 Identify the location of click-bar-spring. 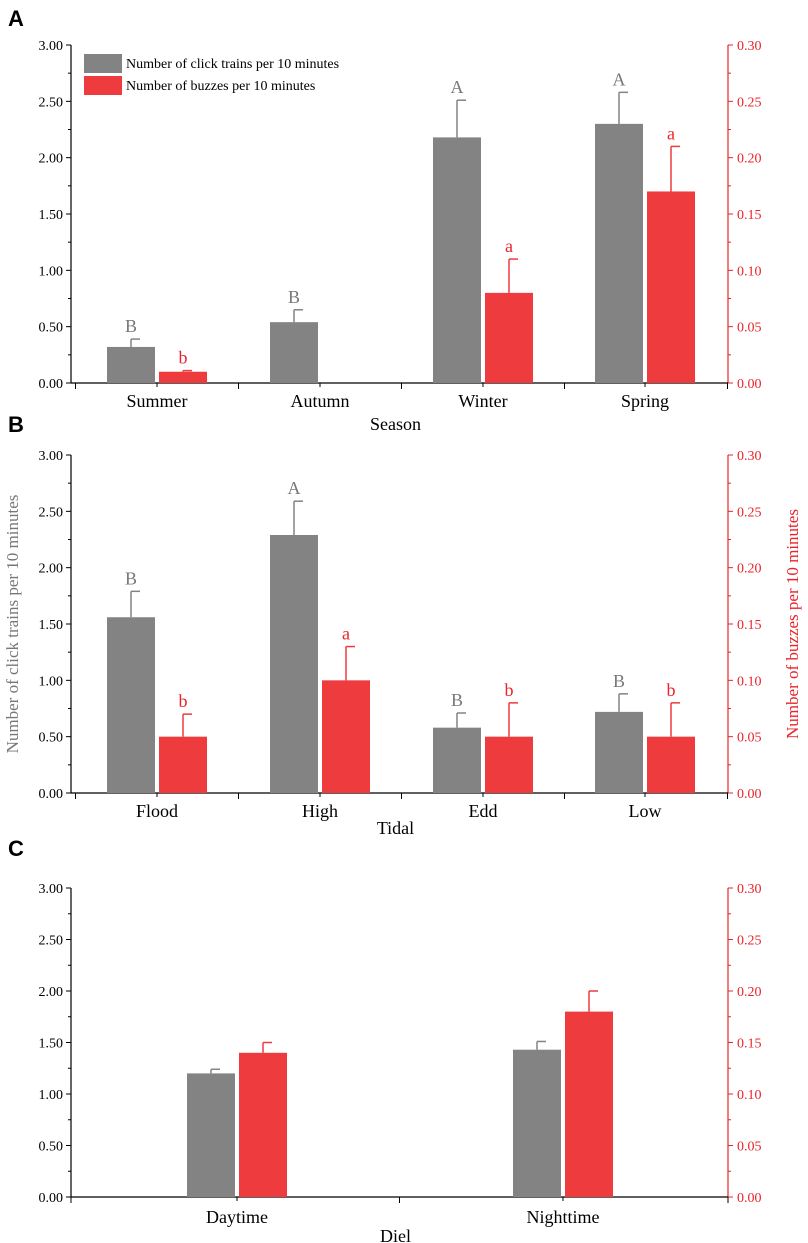
(619, 253).